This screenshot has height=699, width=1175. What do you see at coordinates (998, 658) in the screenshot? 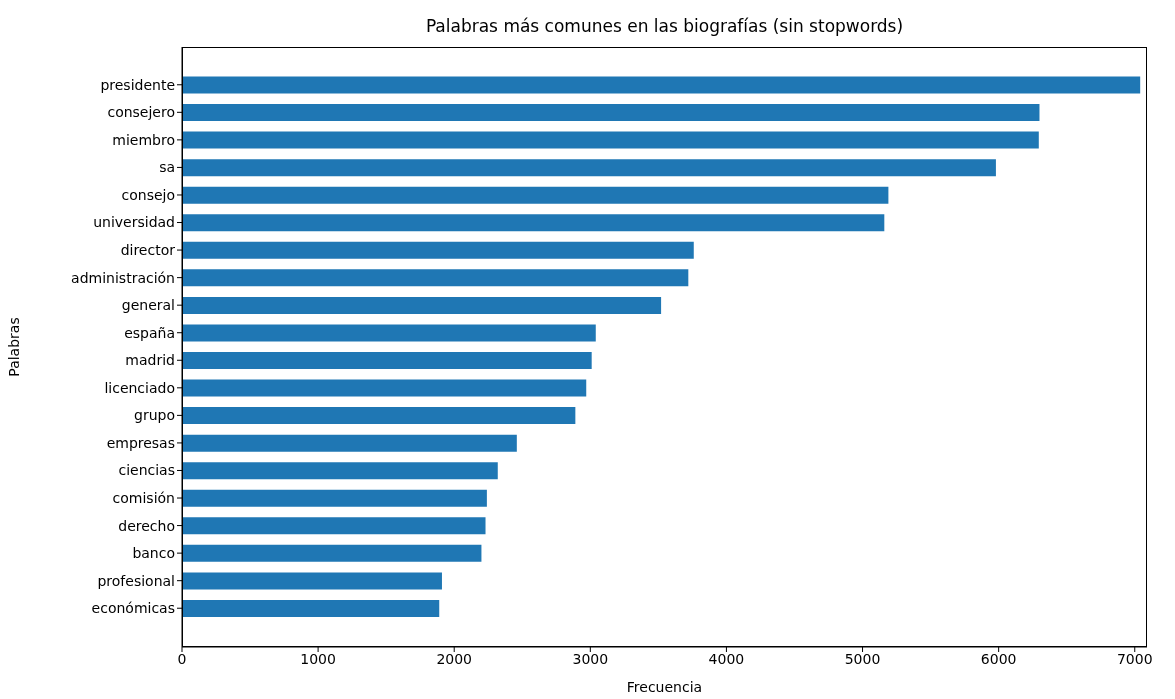
I see `x-tick-label: 6000` at bounding box center [998, 658].